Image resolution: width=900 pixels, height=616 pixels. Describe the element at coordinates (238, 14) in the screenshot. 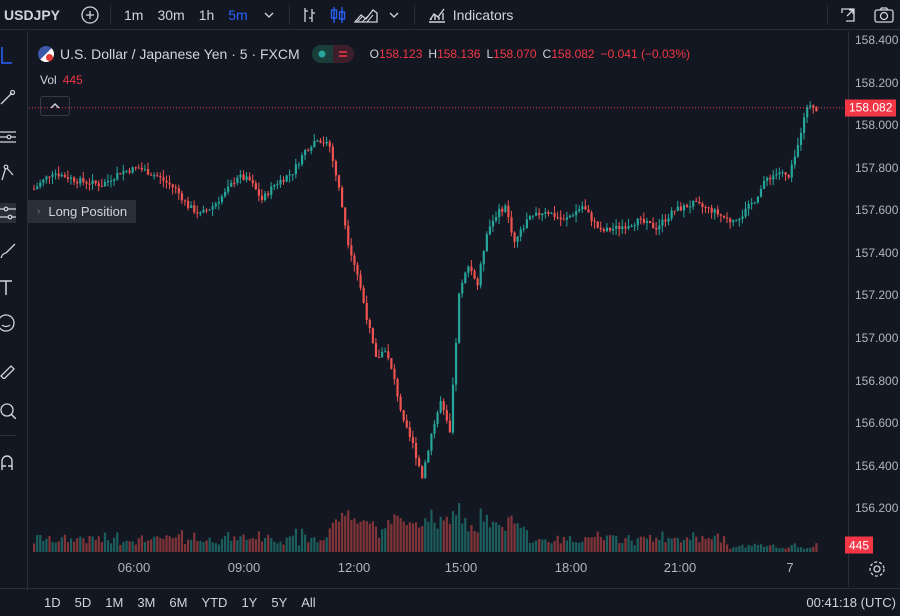

I see `interval-5m: 5m` at that location.